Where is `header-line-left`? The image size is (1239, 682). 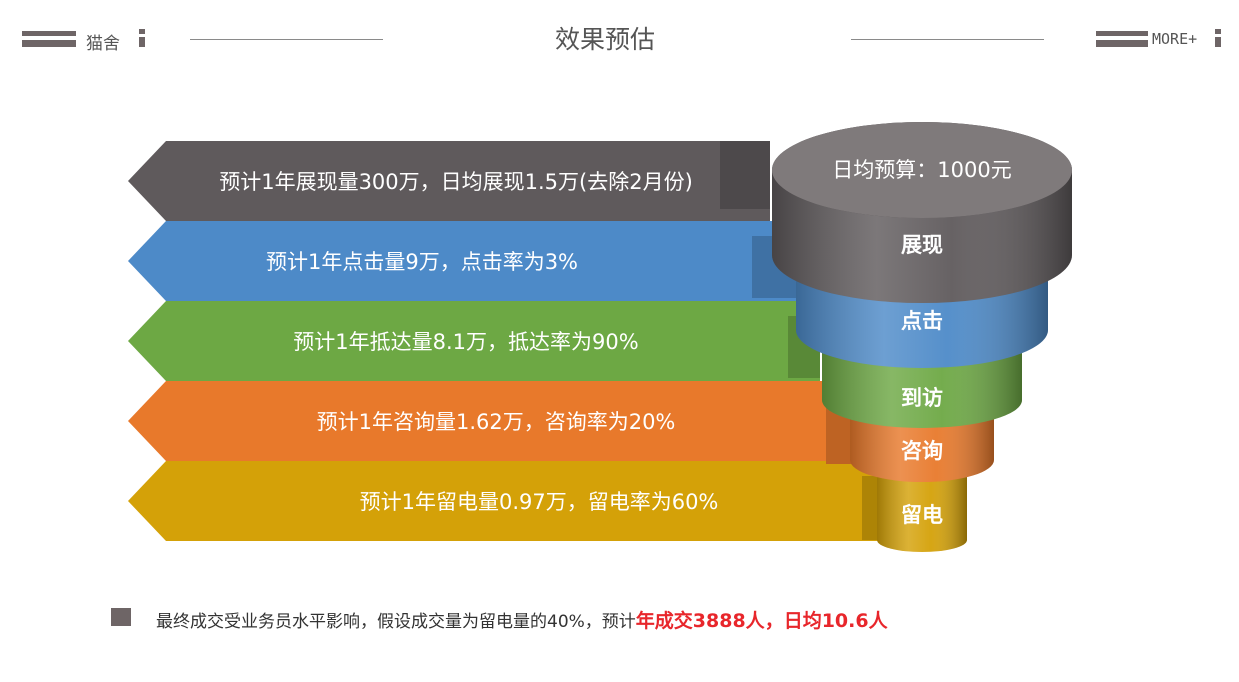
header-line-left is located at coordinates (286, 39).